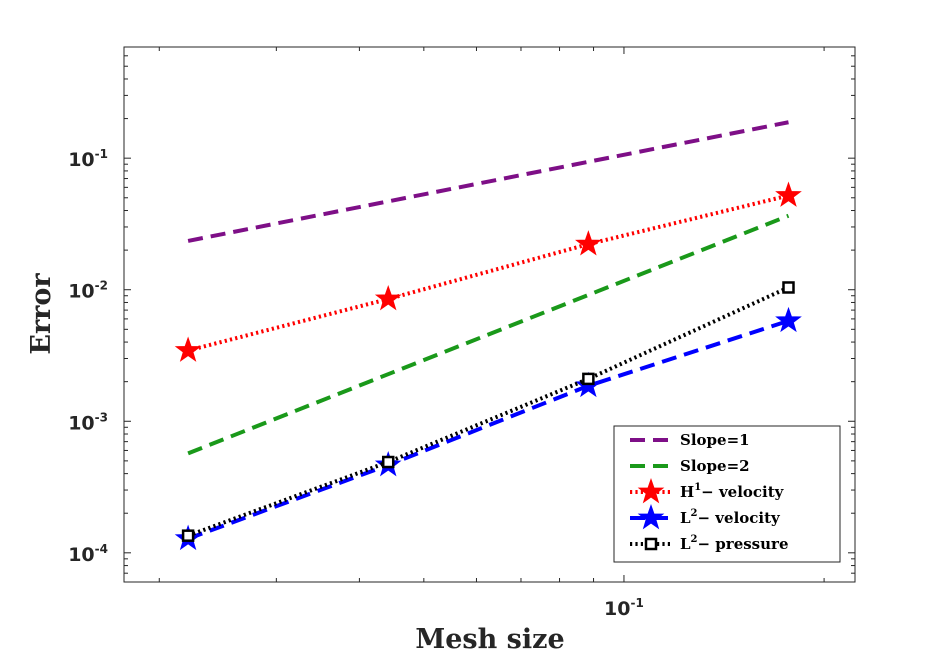  I want to click on legend-label: Slope=2, so click(715, 466).